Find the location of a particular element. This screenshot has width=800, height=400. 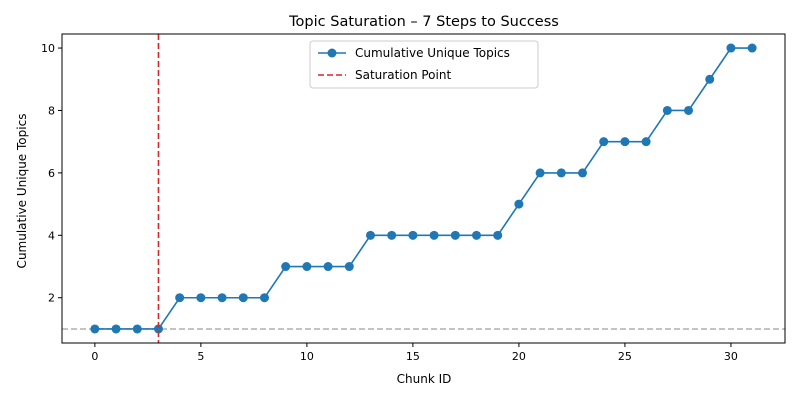

legend-series-label: Cumulative Unique Topics is located at coordinates (432, 53).